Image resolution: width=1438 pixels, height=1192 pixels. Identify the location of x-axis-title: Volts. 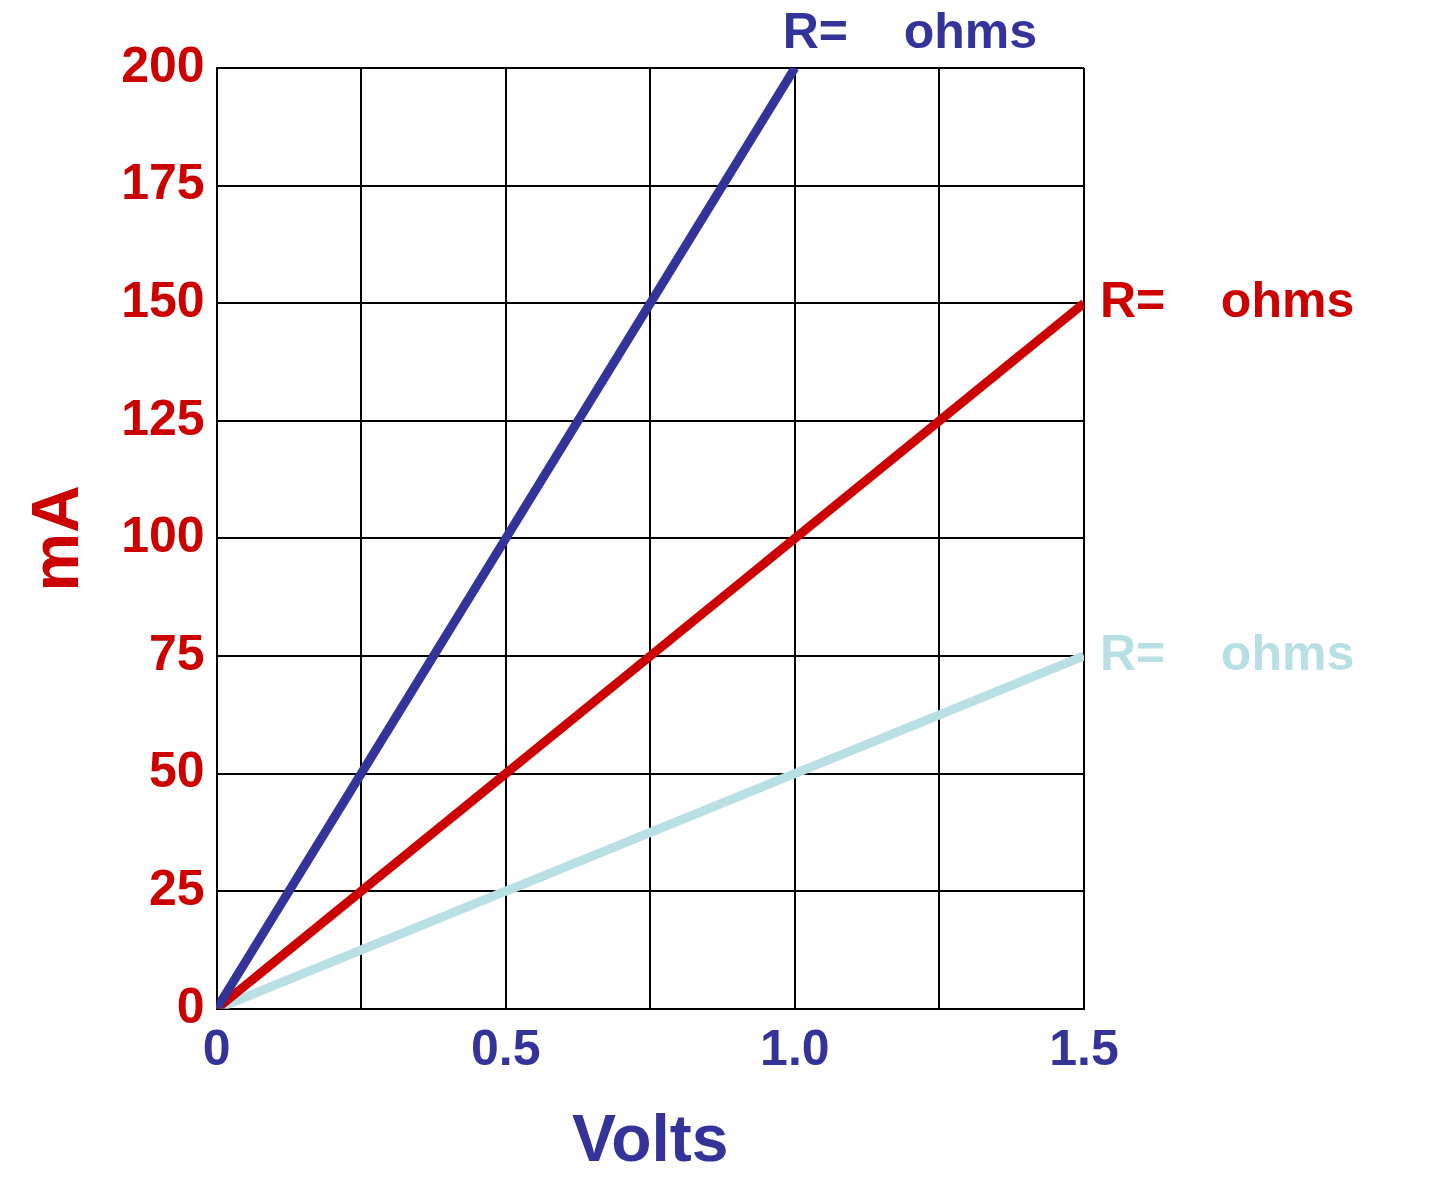
(650, 1137).